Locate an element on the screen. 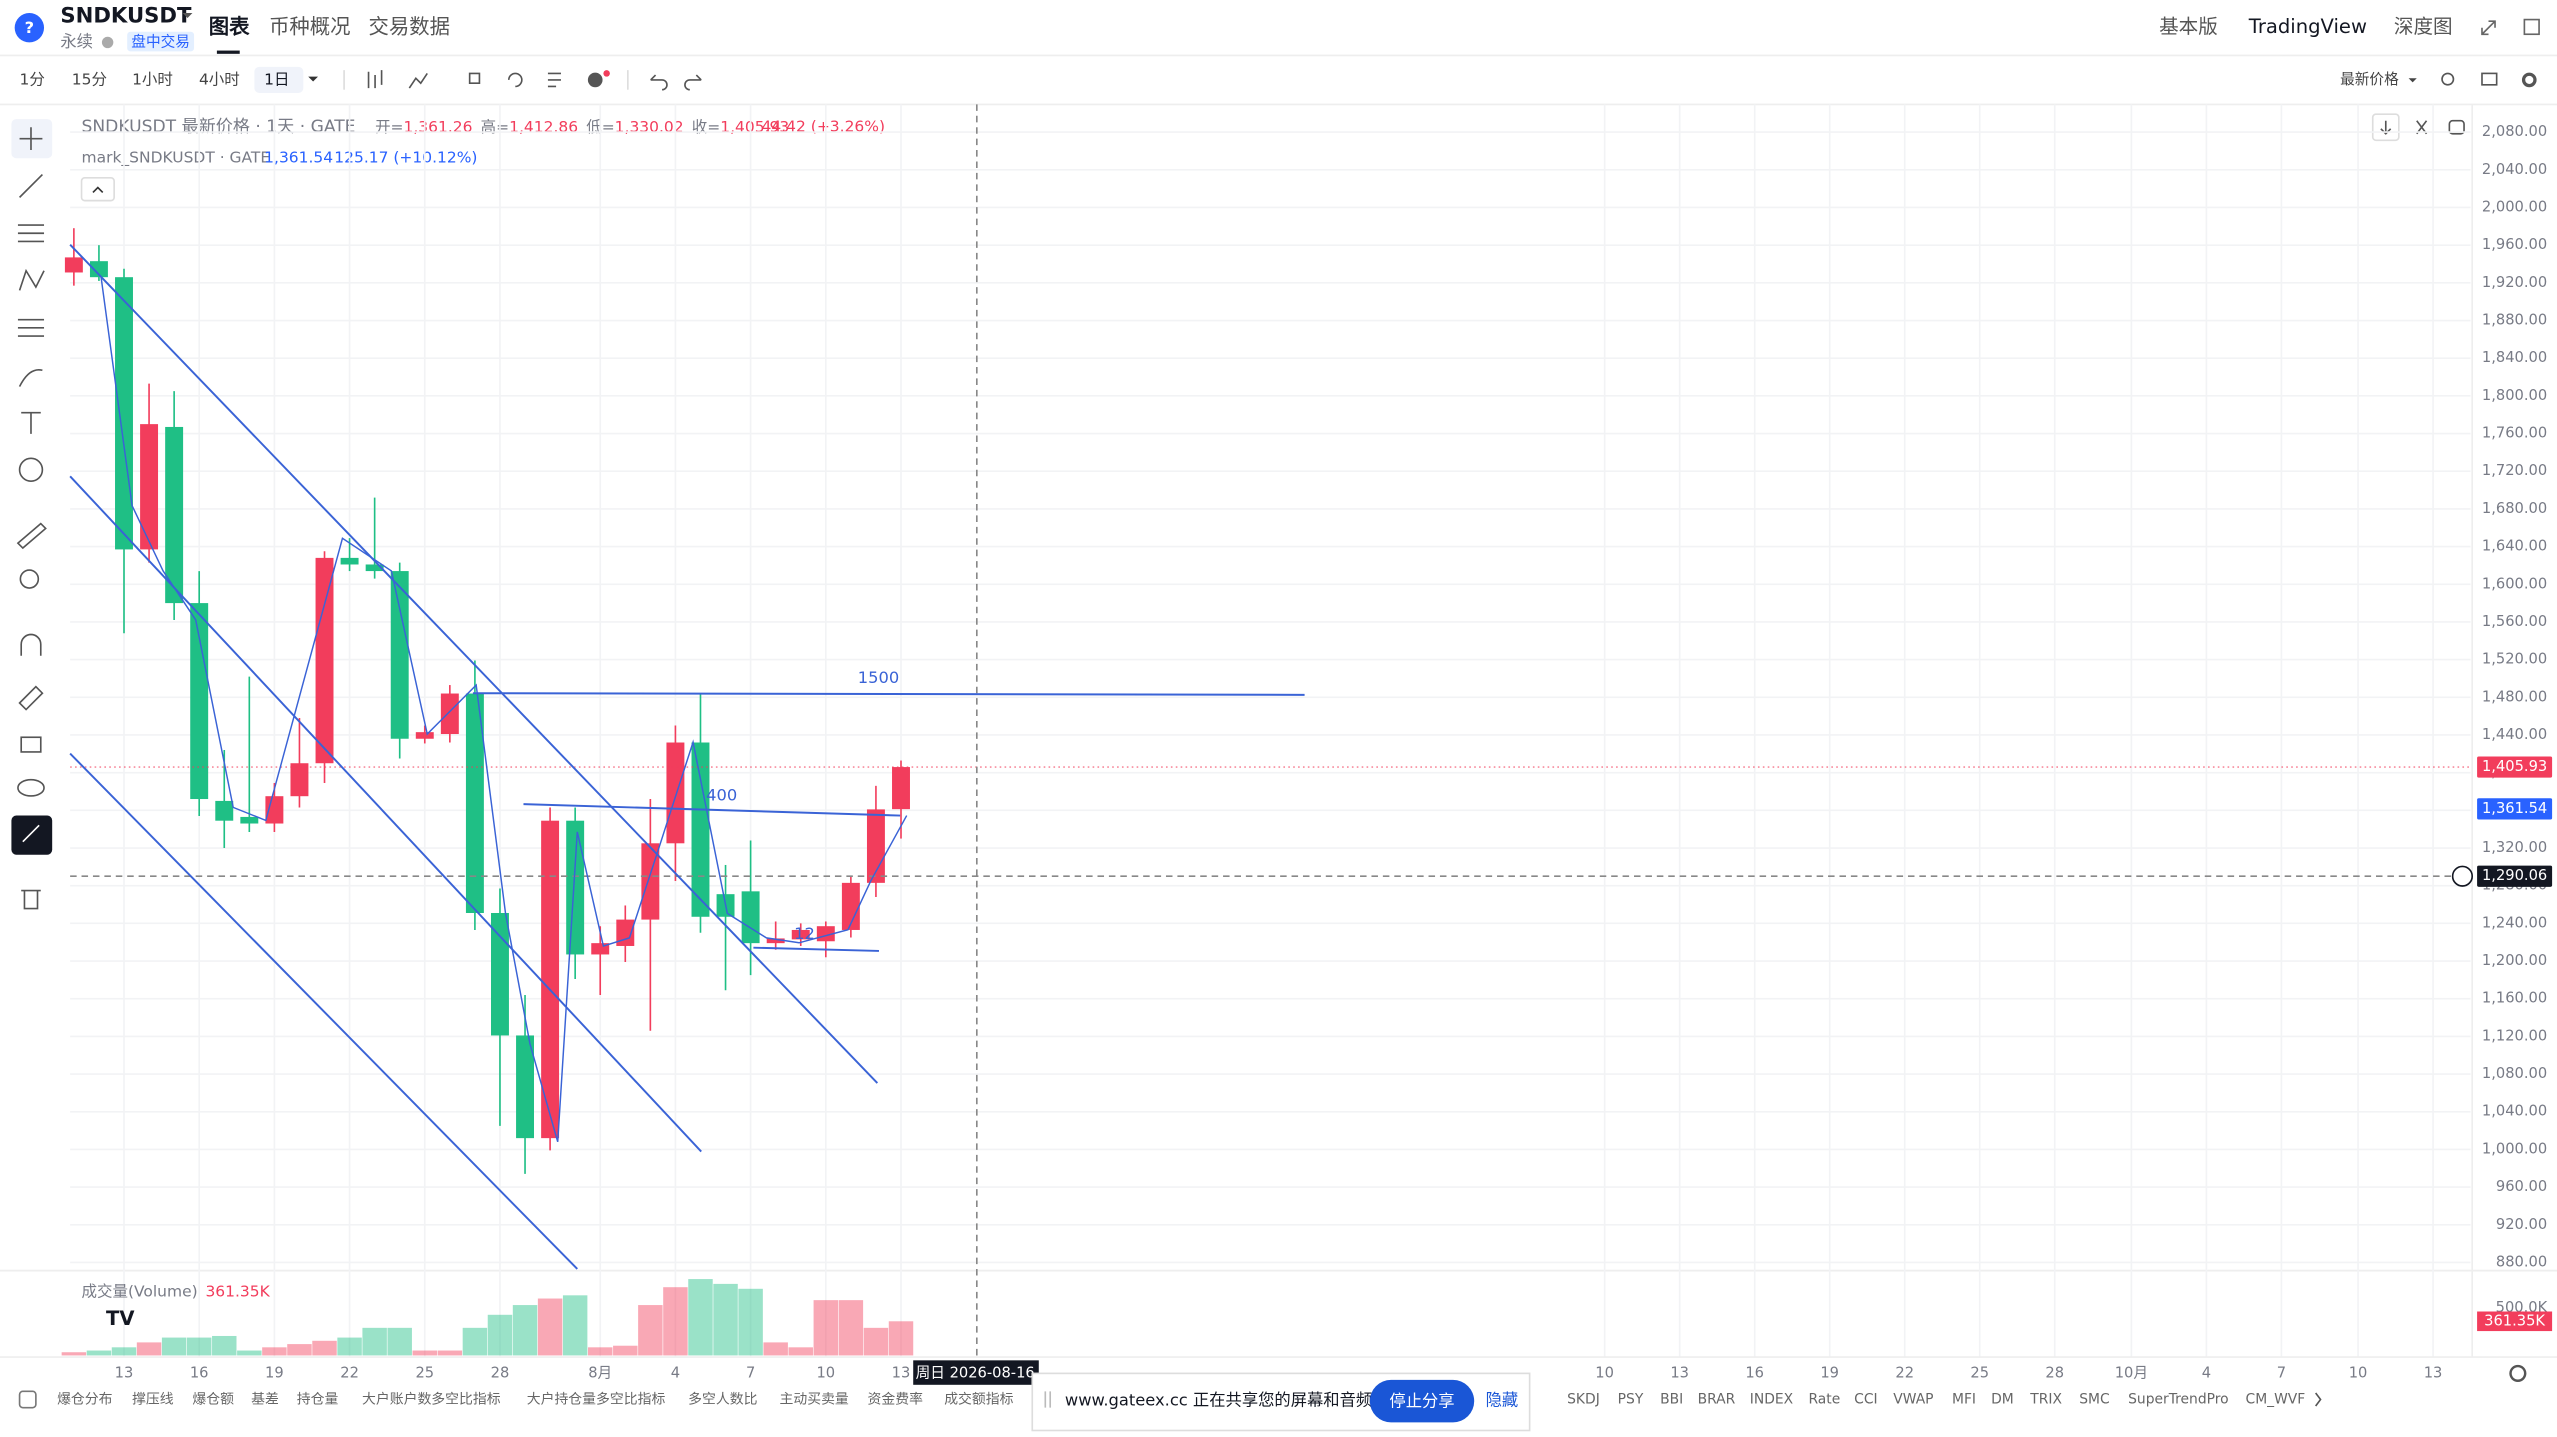  interval: 15分 is located at coordinates (89, 79).